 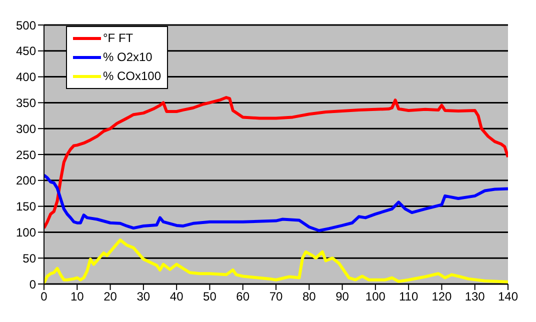 I want to click on x-tick-label: 70, so click(x=276, y=297).